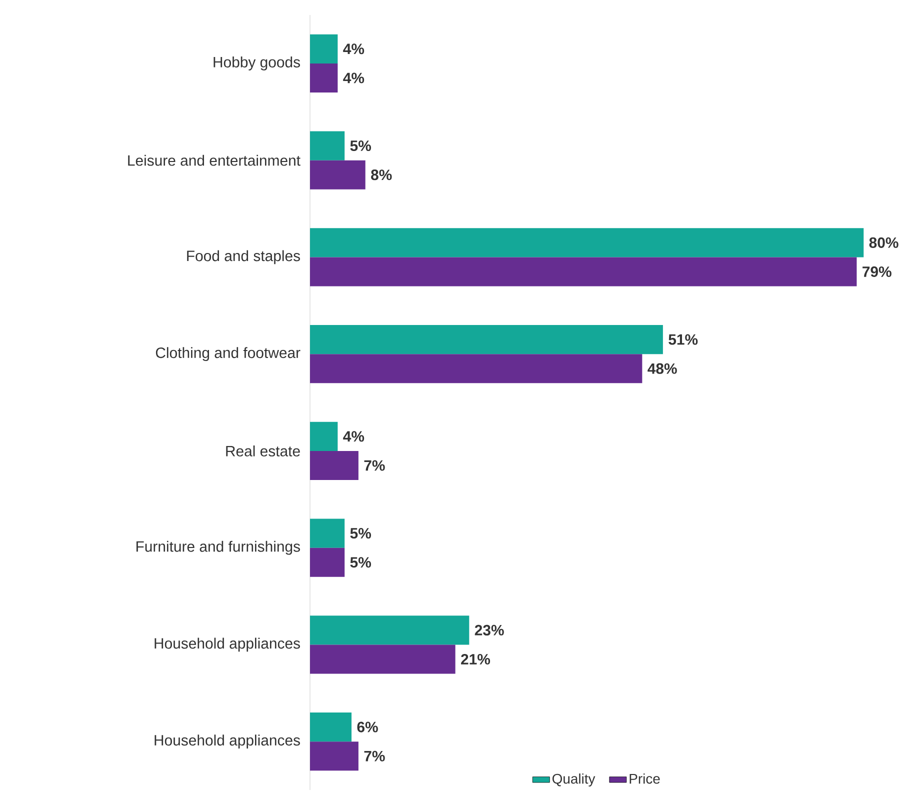 The height and width of the screenshot is (791, 919). Describe the element at coordinates (214, 160) in the screenshot. I see `y-tick-label: Leisure and entertainment` at that location.